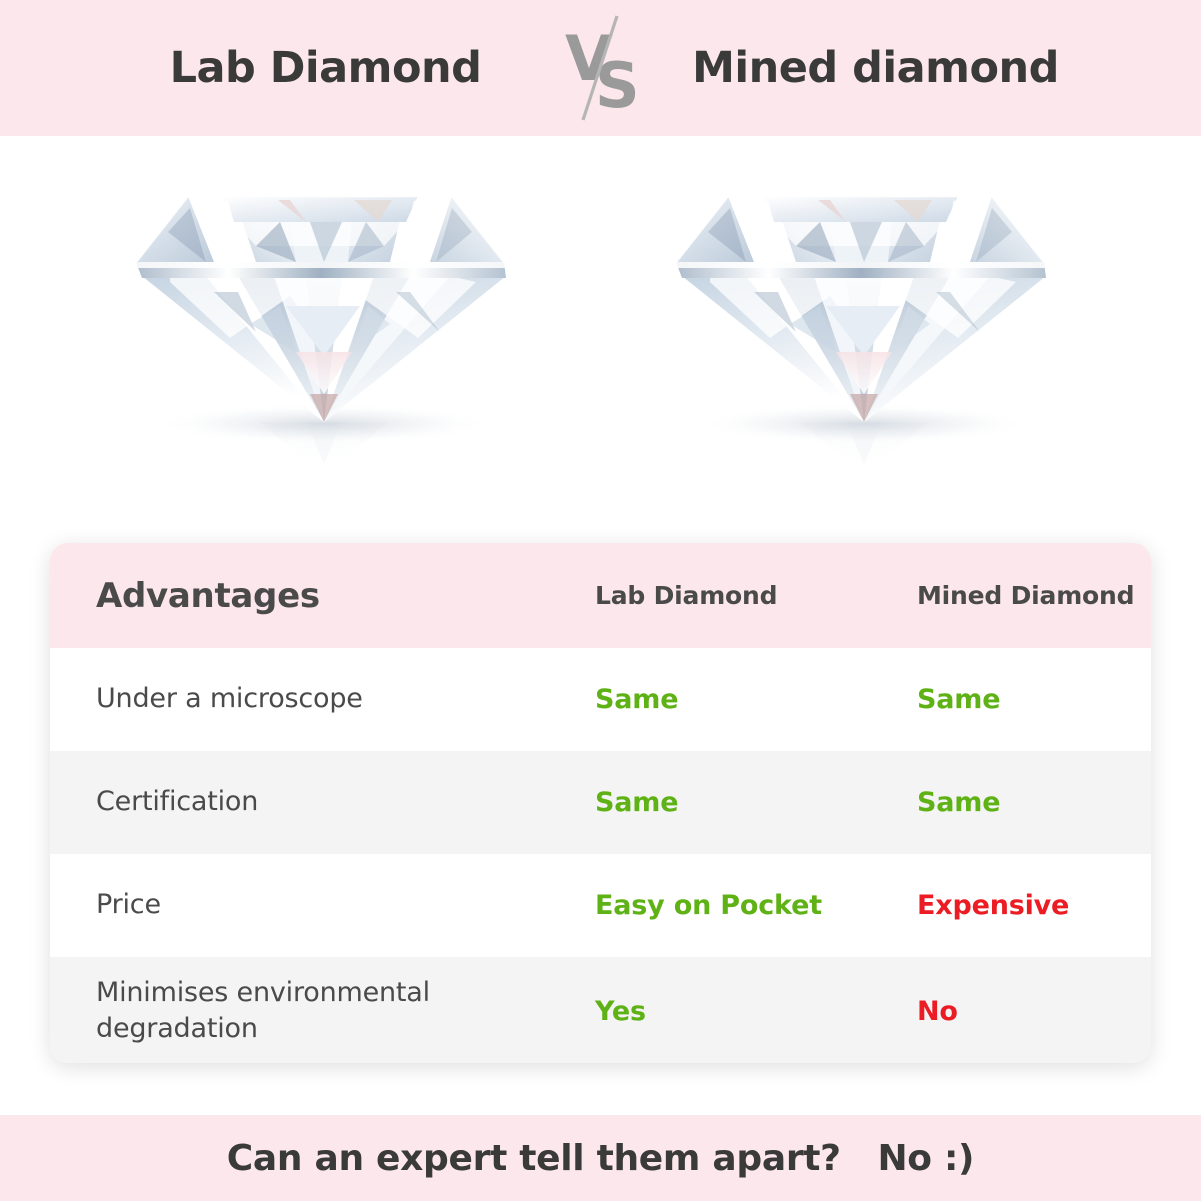 This screenshot has height=1201, width=1201. I want to click on header-cell-feature: Advantages, so click(296, 596).